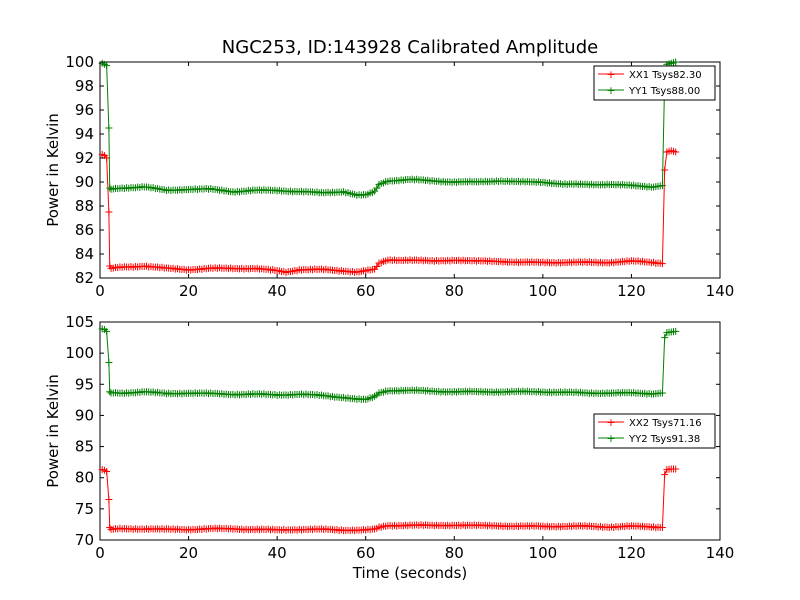 Image resolution: width=800 pixels, height=600 pixels. What do you see at coordinates (84, 478) in the screenshot?
I see `bottom-ytick-label: 80` at bounding box center [84, 478].